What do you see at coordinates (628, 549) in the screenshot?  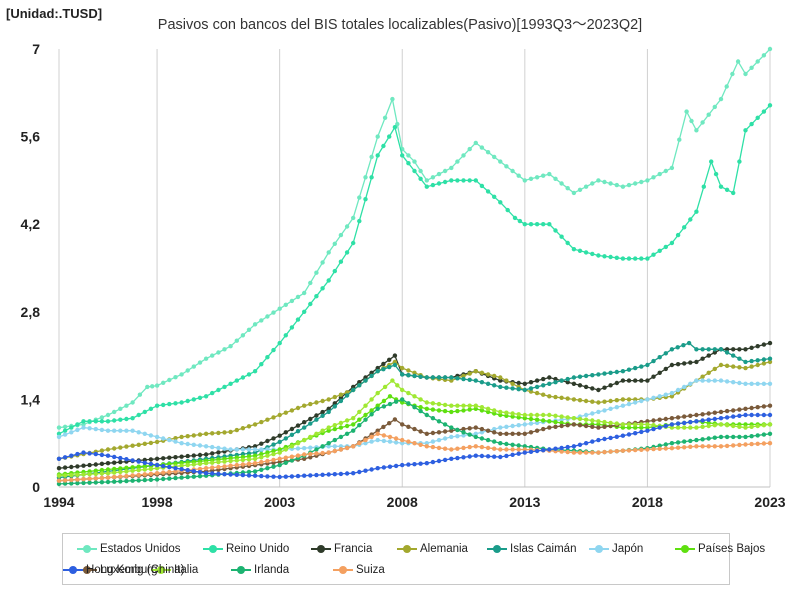 I see `legend-label: Japón` at bounding box center [628, 549].